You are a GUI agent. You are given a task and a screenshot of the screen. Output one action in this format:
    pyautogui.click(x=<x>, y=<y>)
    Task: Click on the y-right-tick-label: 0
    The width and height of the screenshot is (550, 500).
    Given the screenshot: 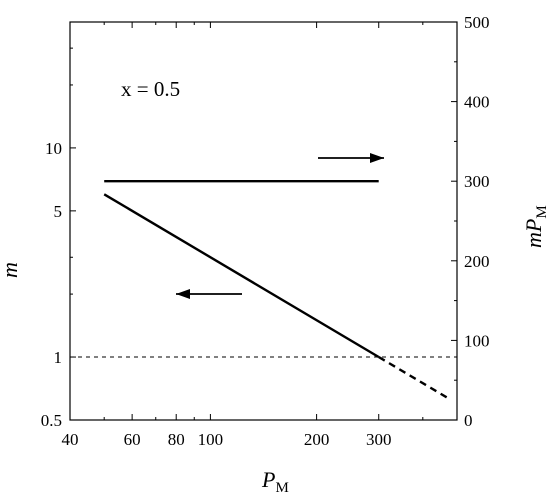 What is the action you would take?
    pyautogui.click(x=468, y=420)
    